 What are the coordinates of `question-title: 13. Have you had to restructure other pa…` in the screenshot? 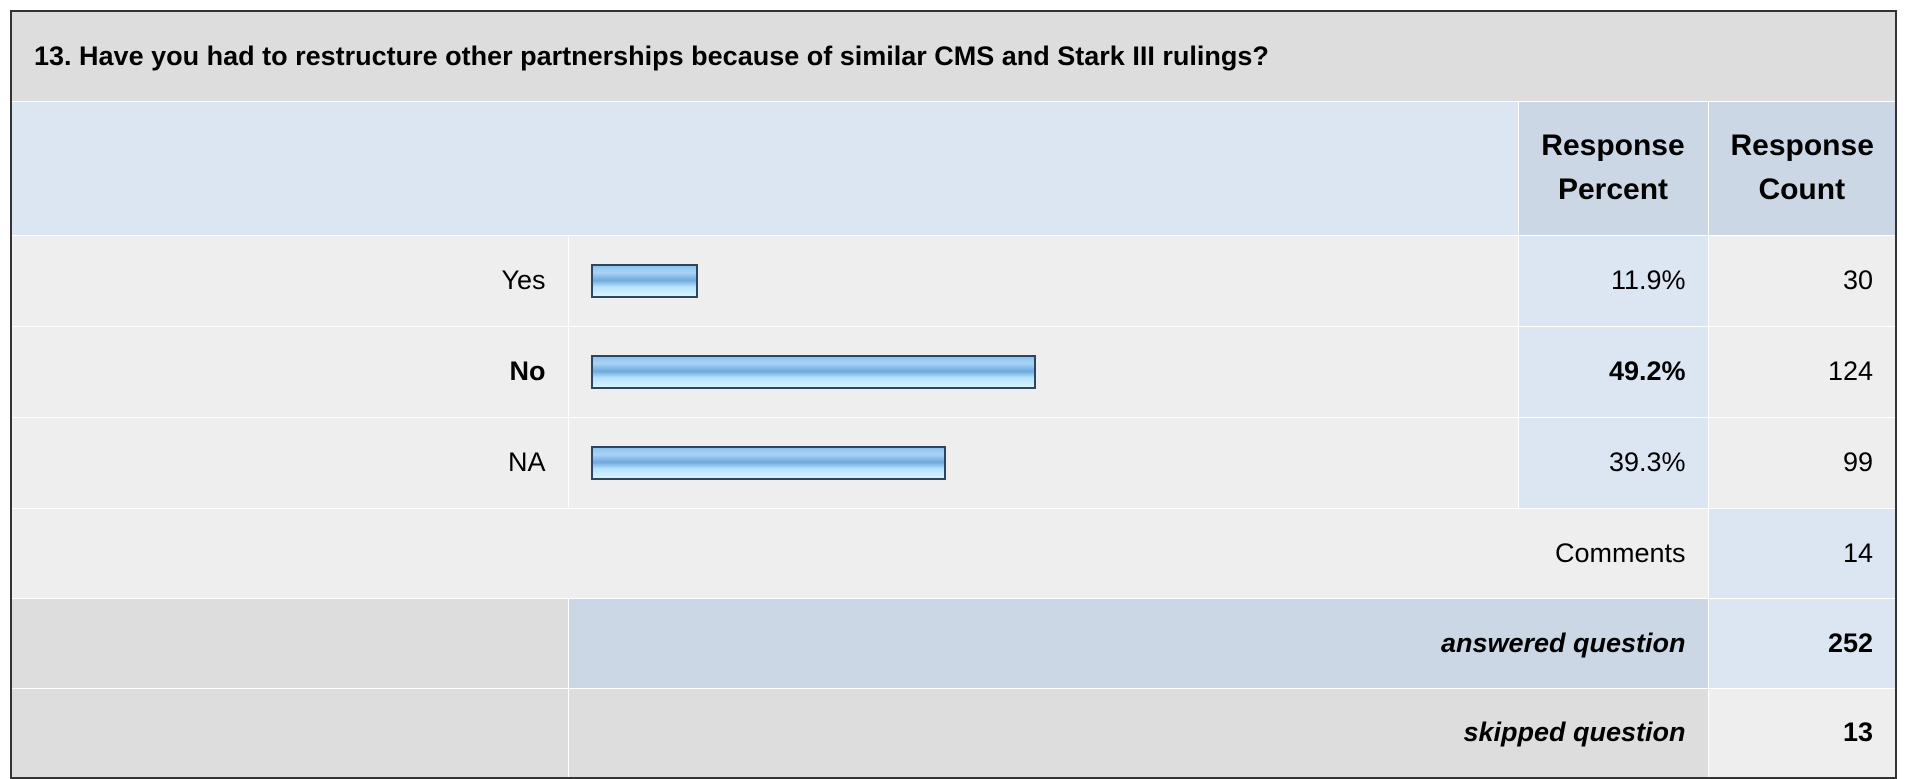 It's located at (953, 56).